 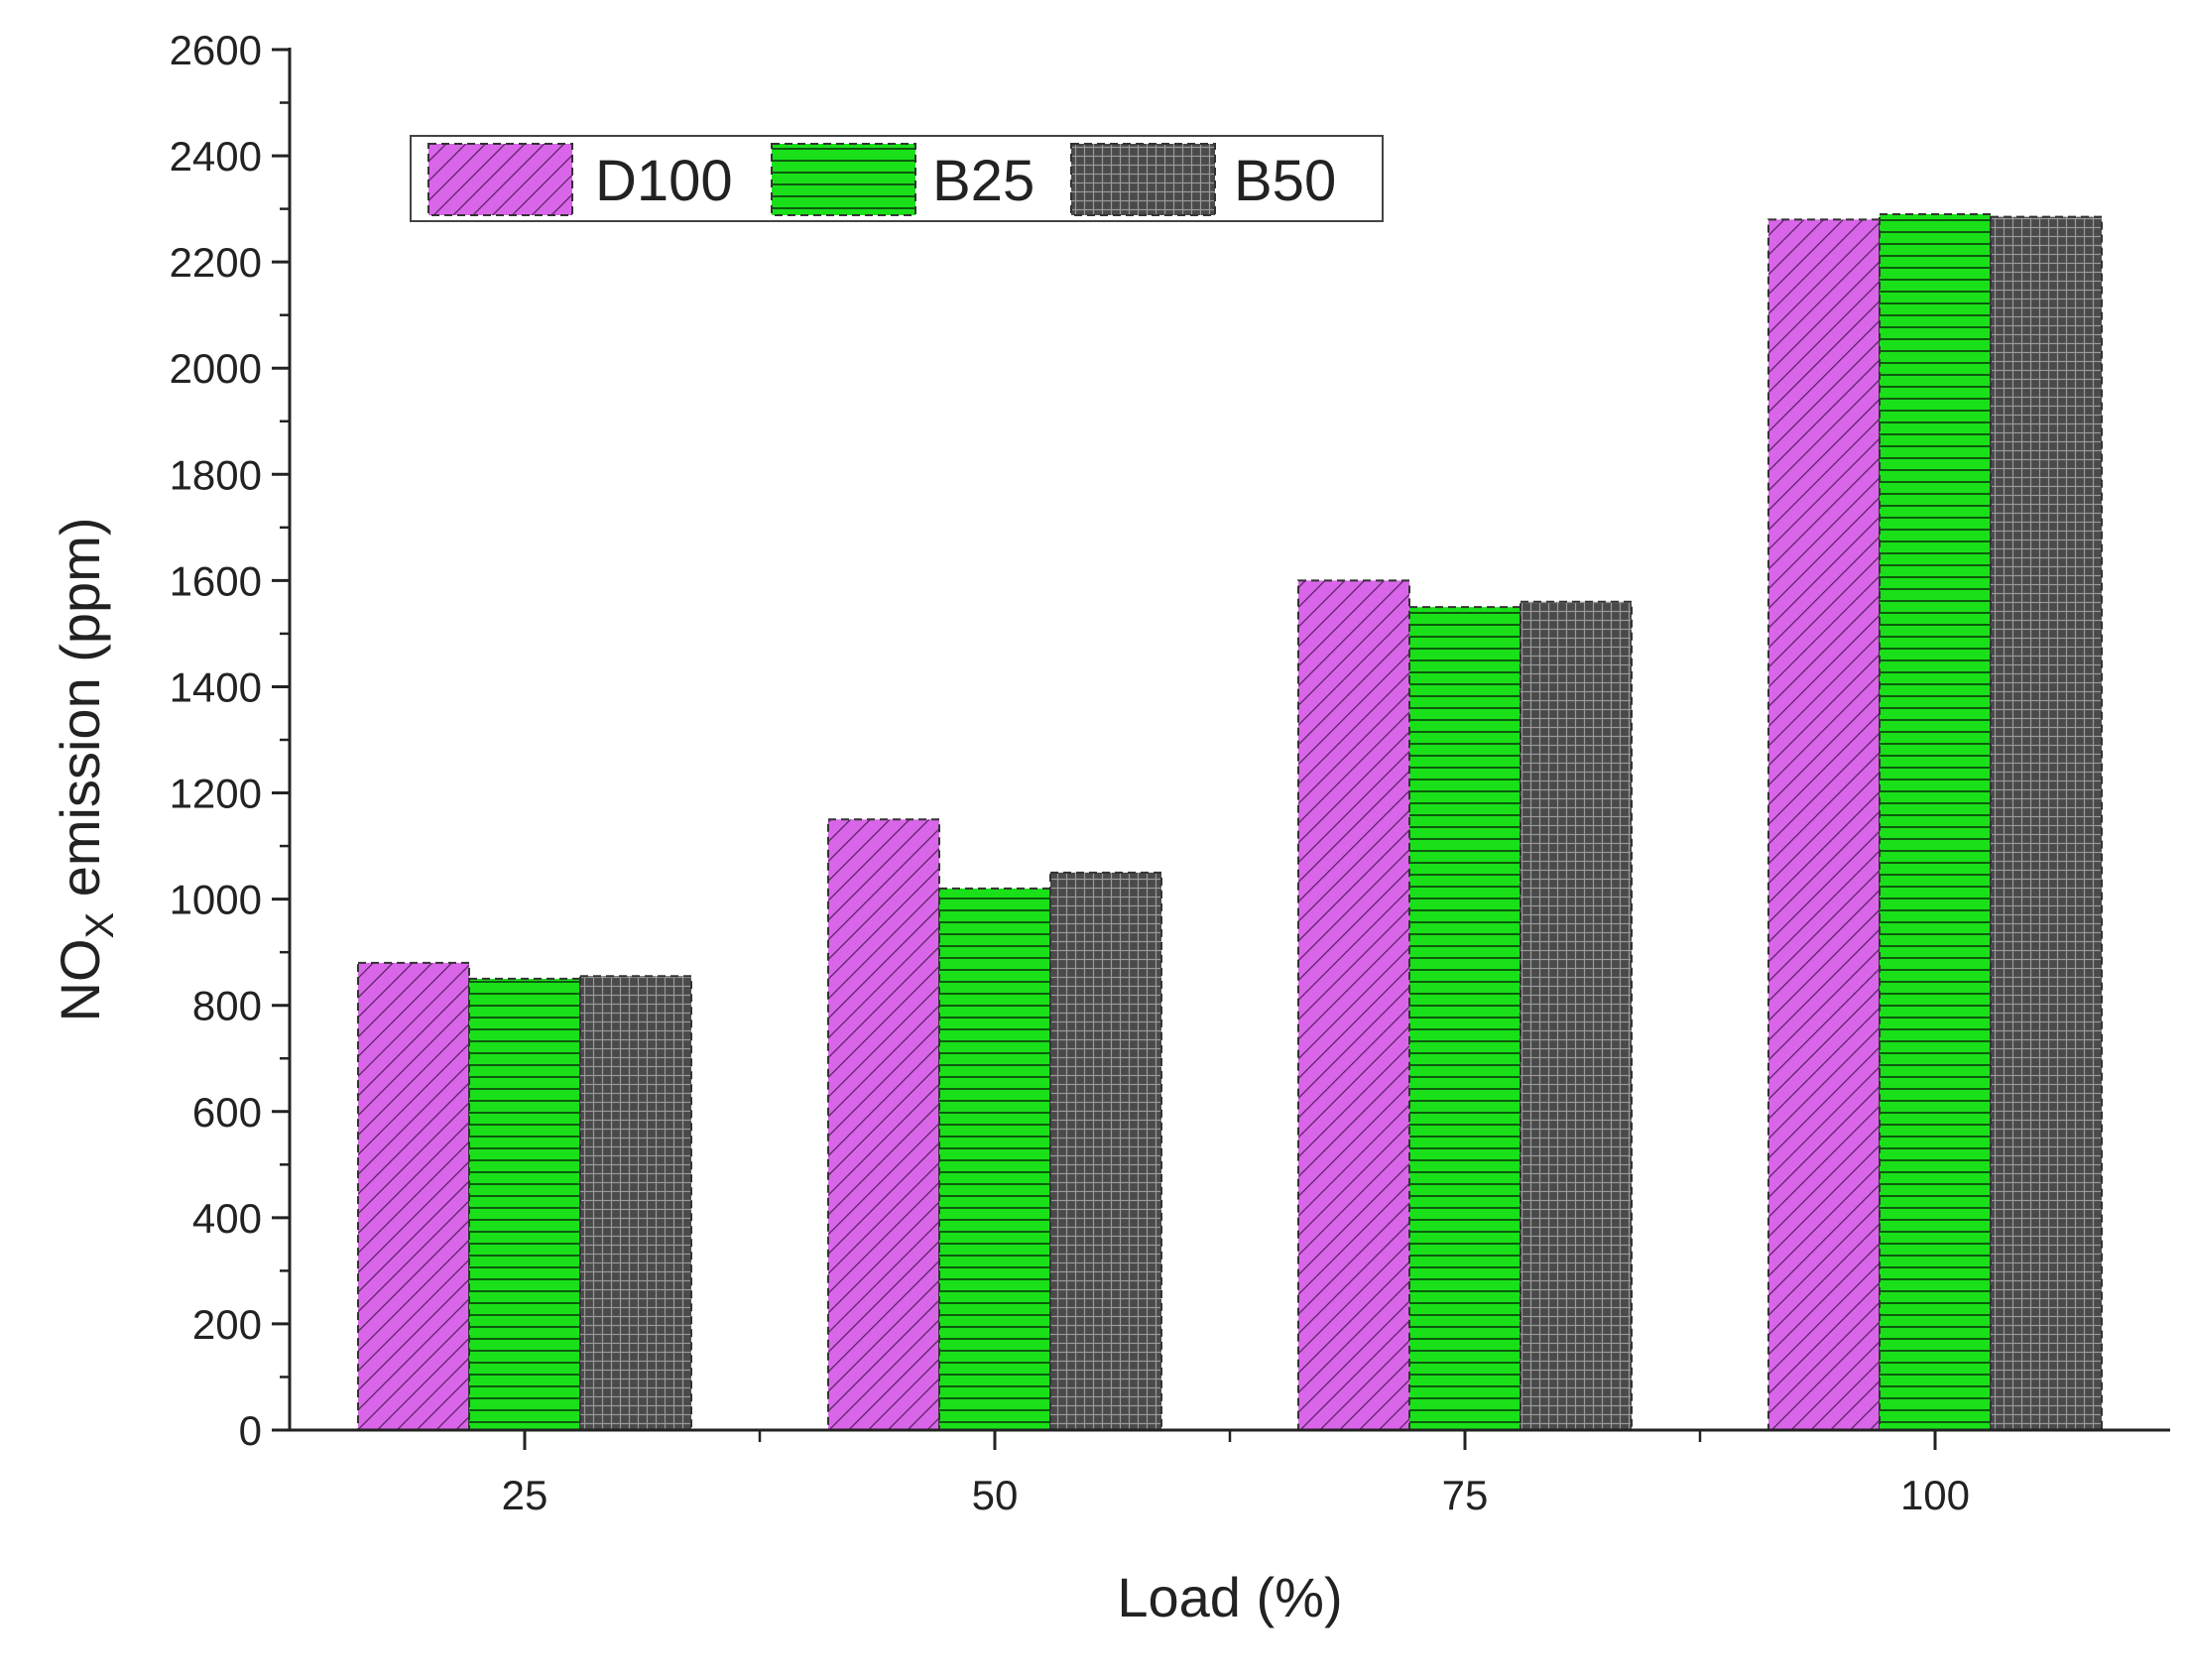 What do you see at coordinates (844, 179) in the screenshot?
I see `legend-swatch-b25` at bounding box center [844, 179].